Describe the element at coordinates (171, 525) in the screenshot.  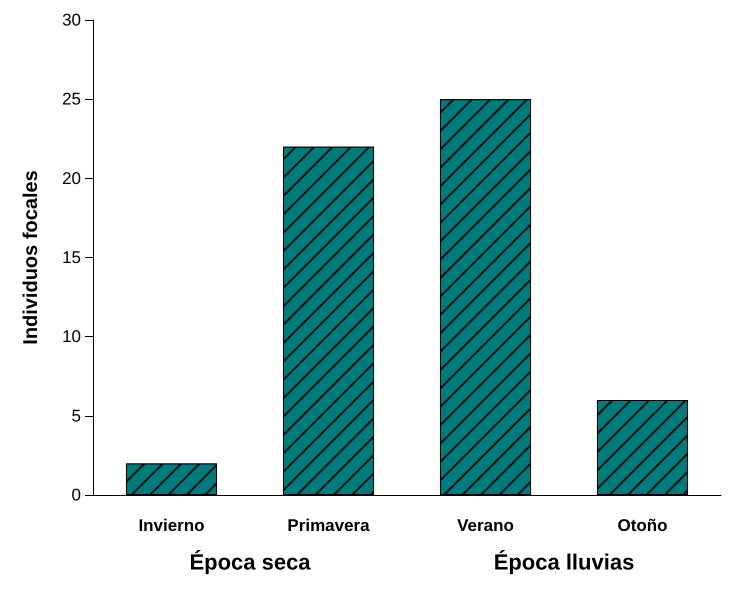
I see `x-tick-label: Invierno` at that location.